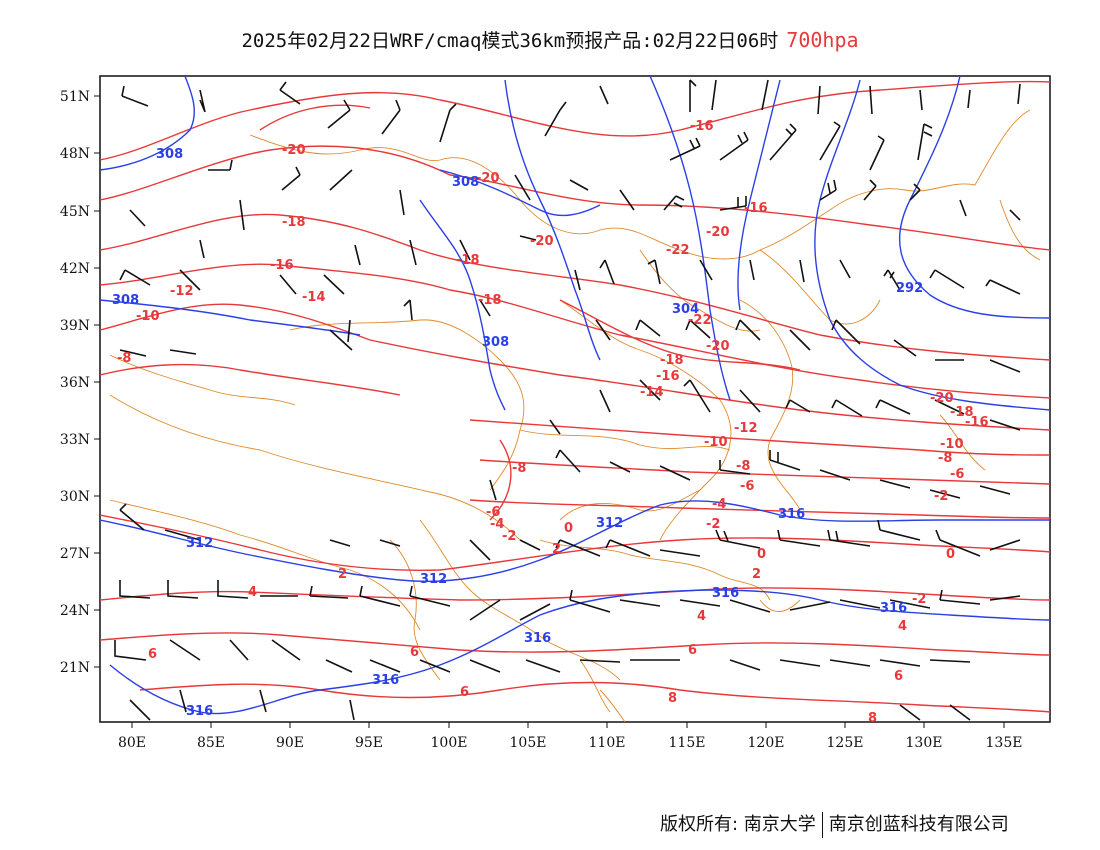 The height and width of the screenshot is (850, 1100). Describe the element at coordinates (738, 824) in the screenshot. I see `copyright-text: 版权所有: 南京大学` at that location.